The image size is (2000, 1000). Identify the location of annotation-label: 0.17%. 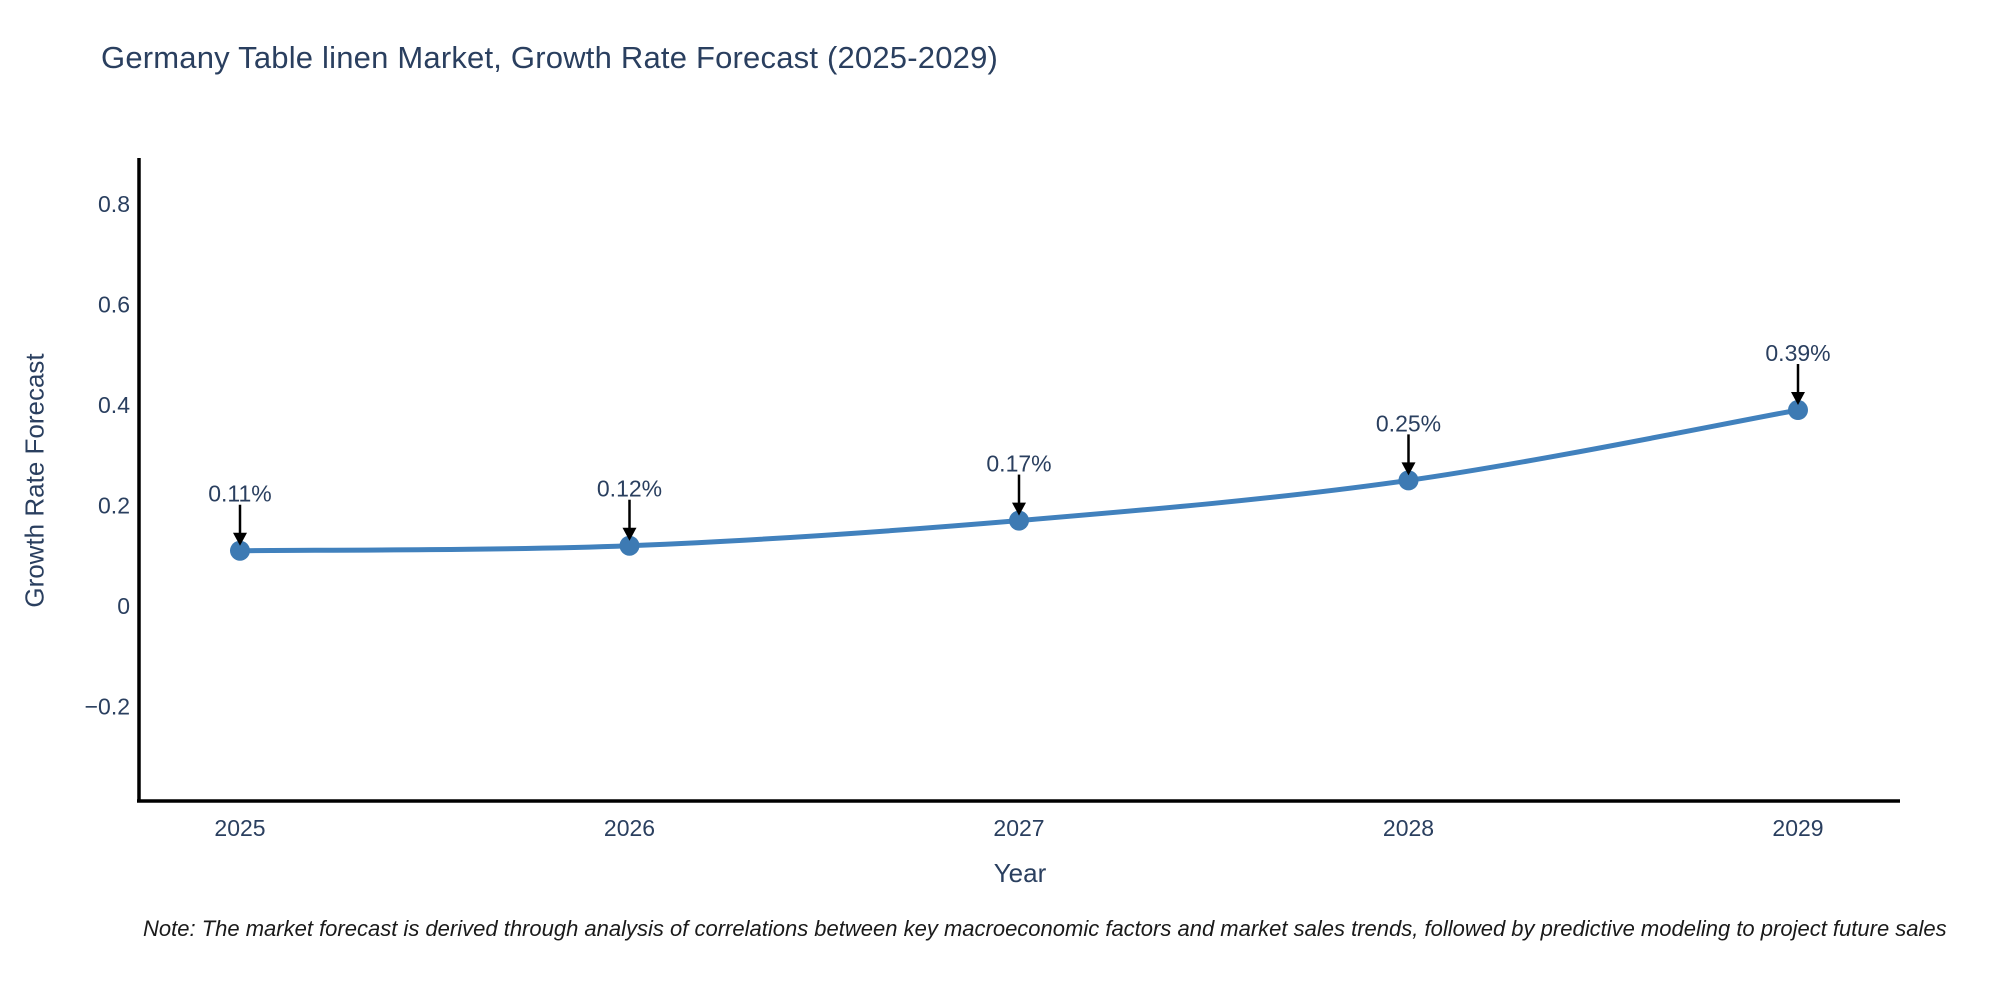
(1018, 464).